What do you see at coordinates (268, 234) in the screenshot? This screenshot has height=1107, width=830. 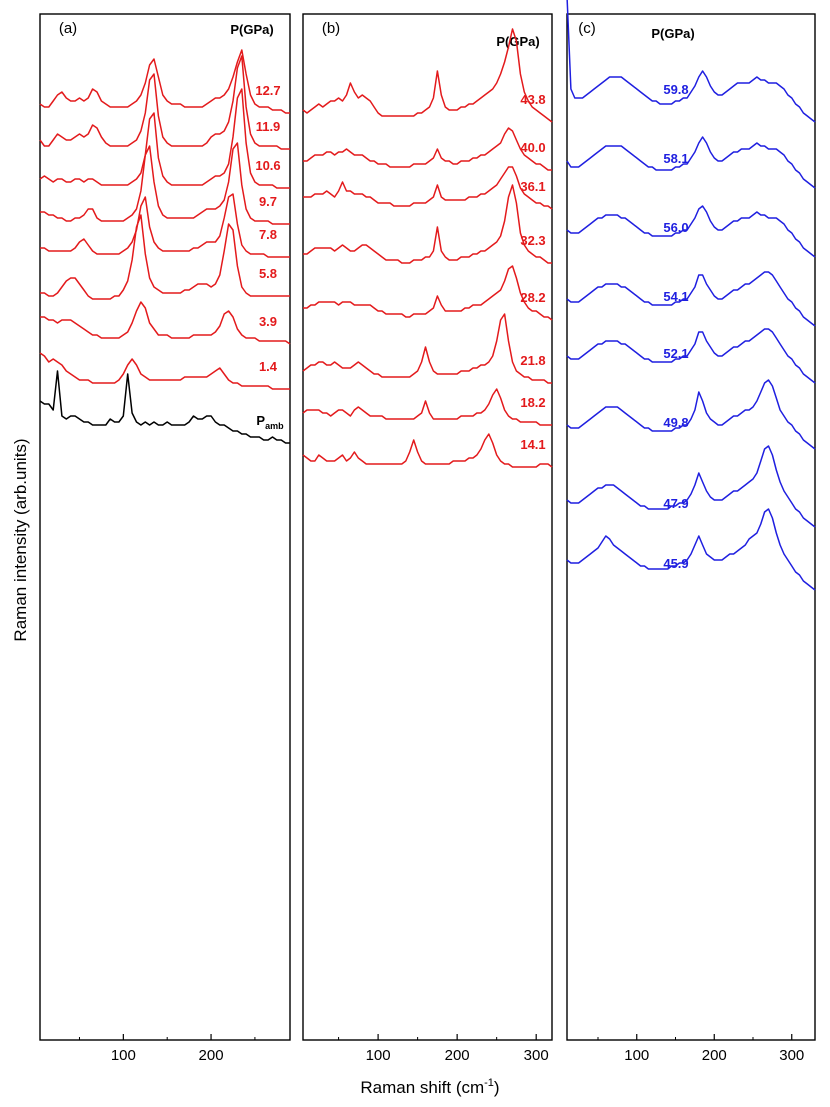 I see `pressure-label: 7.8` at bounding box center [268, 234].